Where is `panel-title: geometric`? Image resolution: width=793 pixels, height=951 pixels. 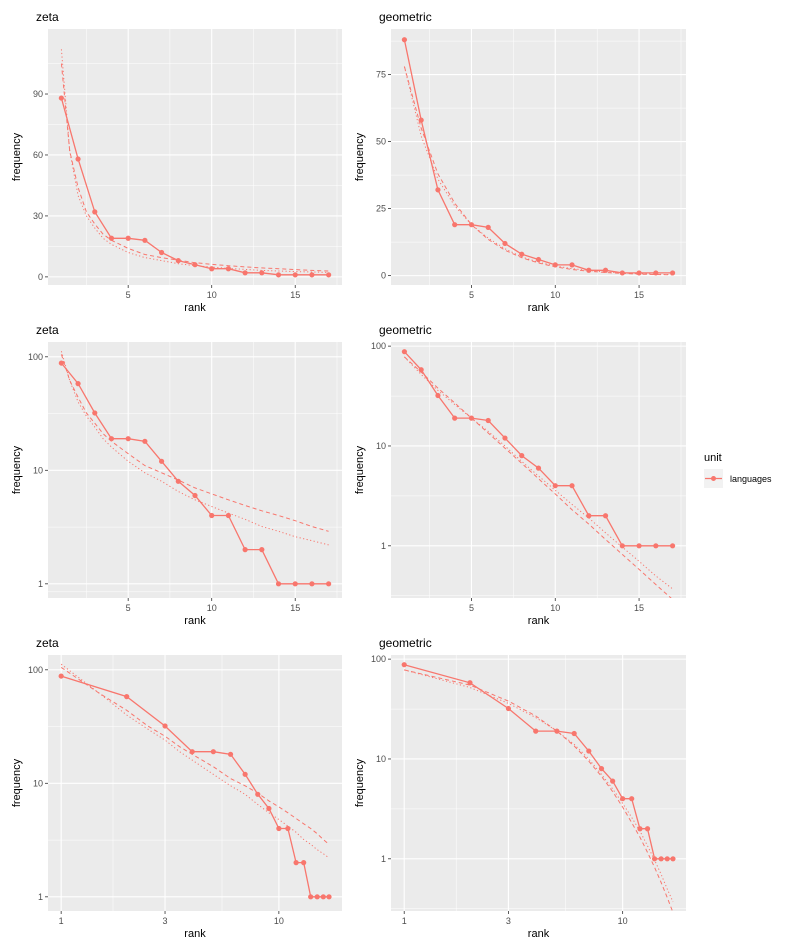 panel-title: geometric is located at coordinates (405, 643).